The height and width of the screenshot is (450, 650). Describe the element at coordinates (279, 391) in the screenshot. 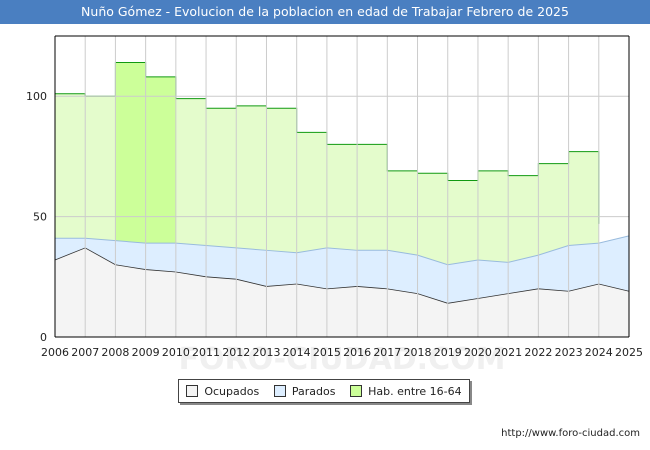

I see `legend-swatch-parados` at that location.